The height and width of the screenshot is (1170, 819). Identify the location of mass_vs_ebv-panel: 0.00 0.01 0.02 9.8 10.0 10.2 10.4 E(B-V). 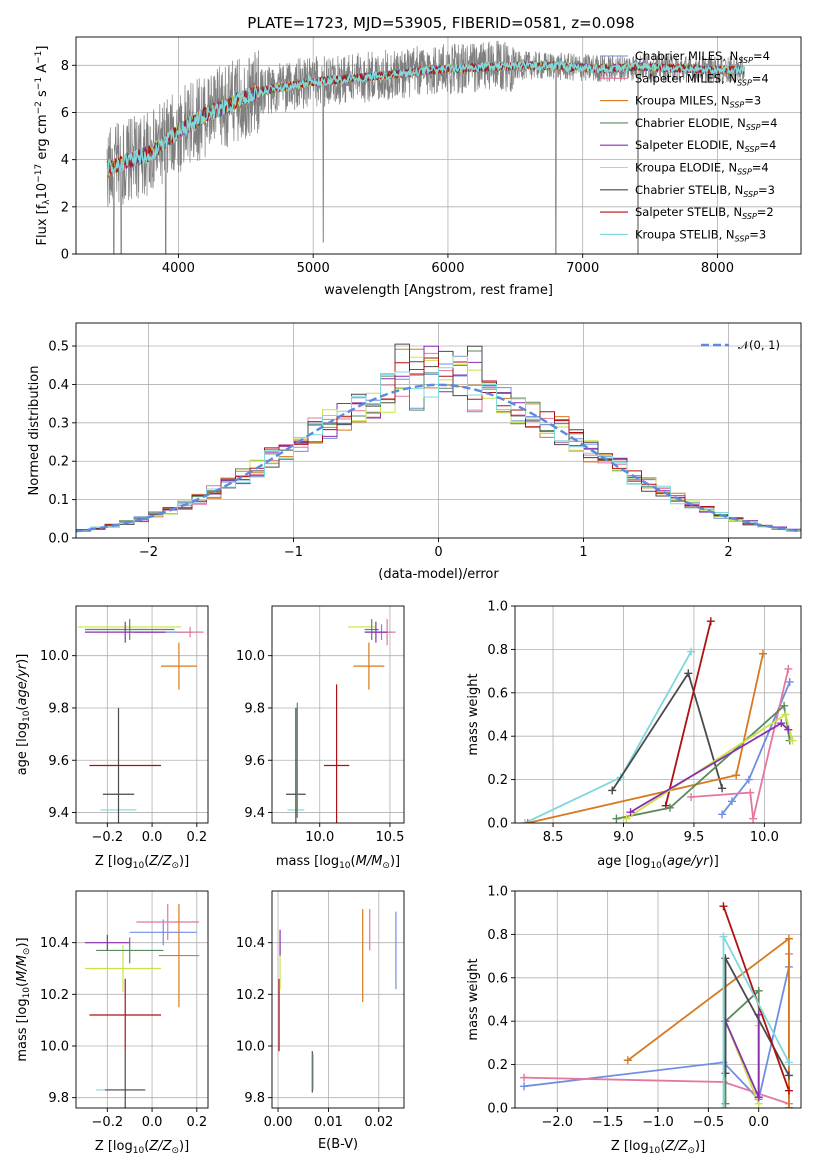
(320, 1021).